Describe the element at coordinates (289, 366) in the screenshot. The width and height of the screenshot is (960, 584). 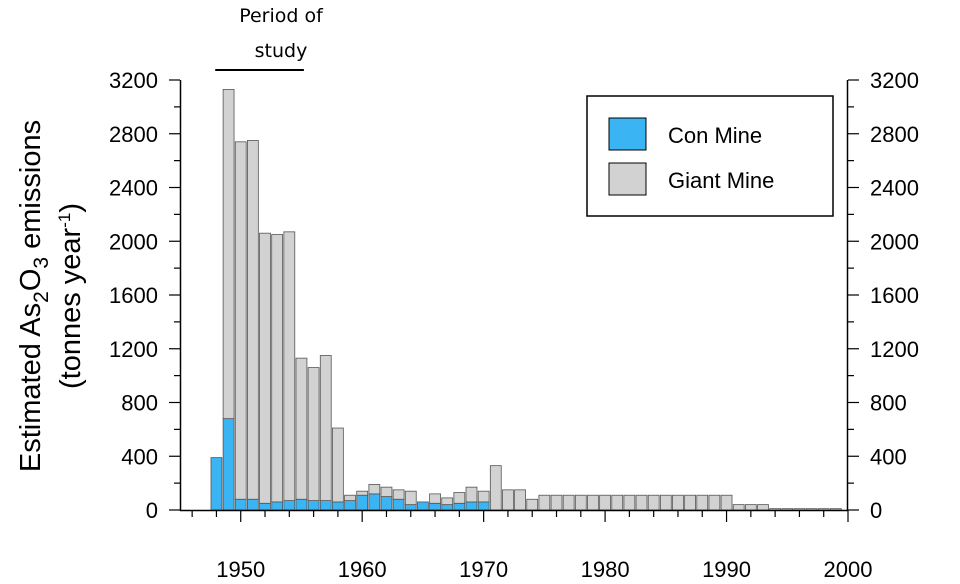
I see `bar-giant-mine-1954` at that location.